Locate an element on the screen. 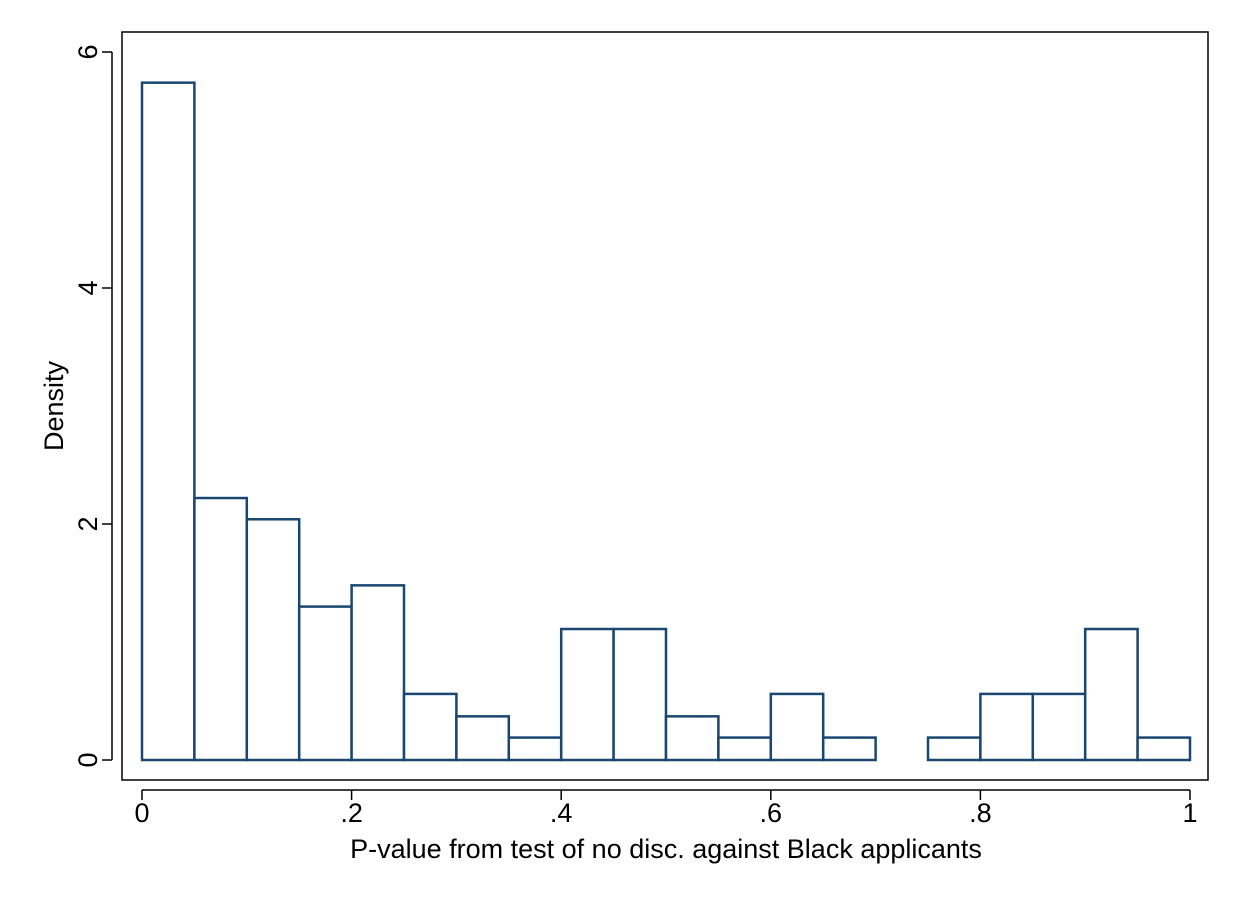 This screenshot has height=904, width=1243. y-tick-label: 6 is located at coordinates (88, 51).